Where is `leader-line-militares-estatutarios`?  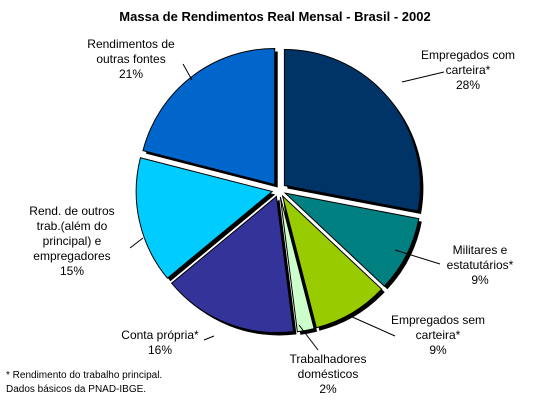 leader-line-militares-estatutarios is located at coordinates (417, 257).